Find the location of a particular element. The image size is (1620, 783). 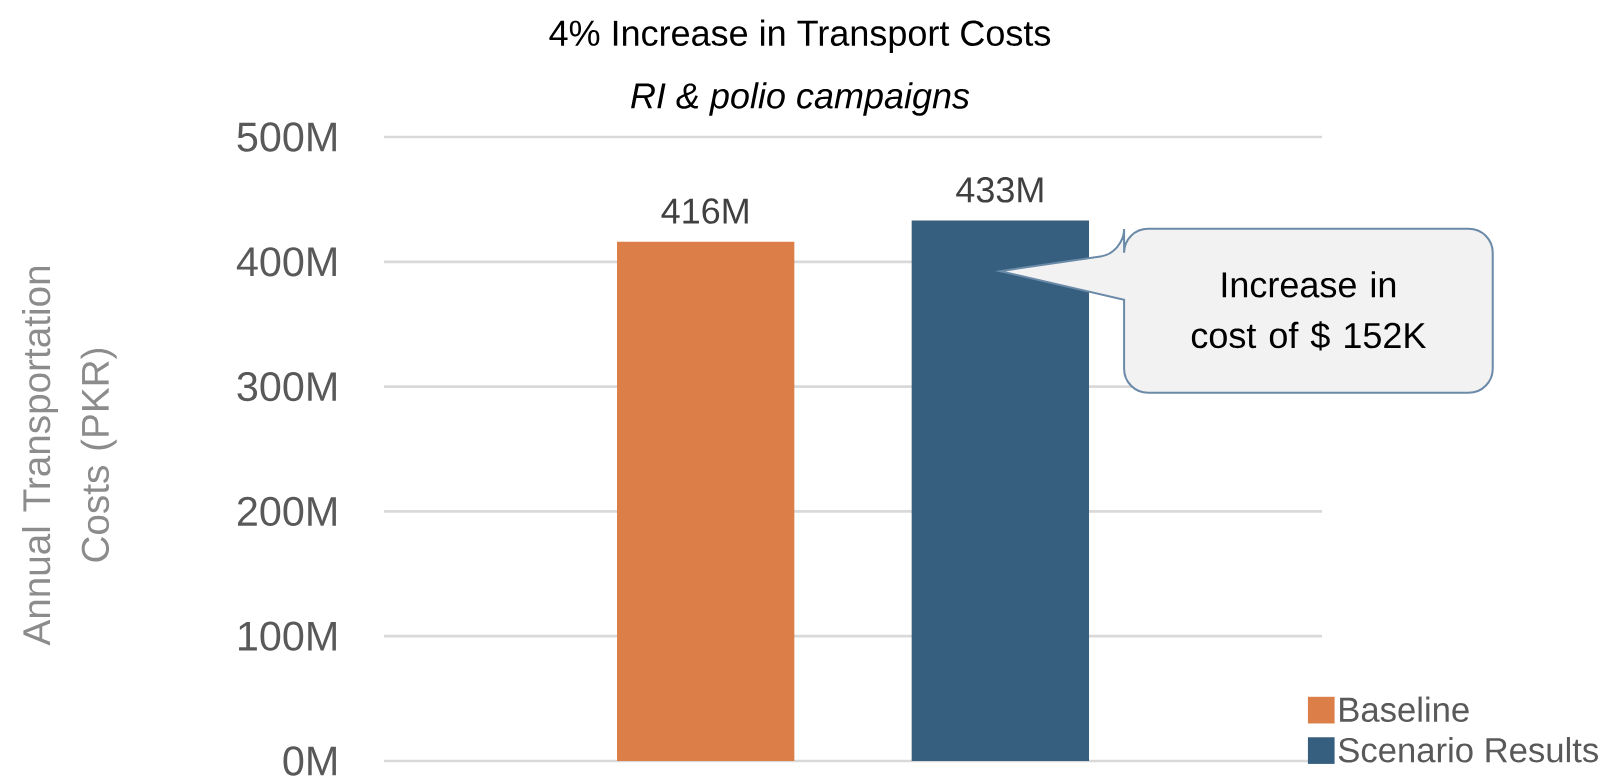

legend-label: Baseline is located at coordinates (1404, 709).